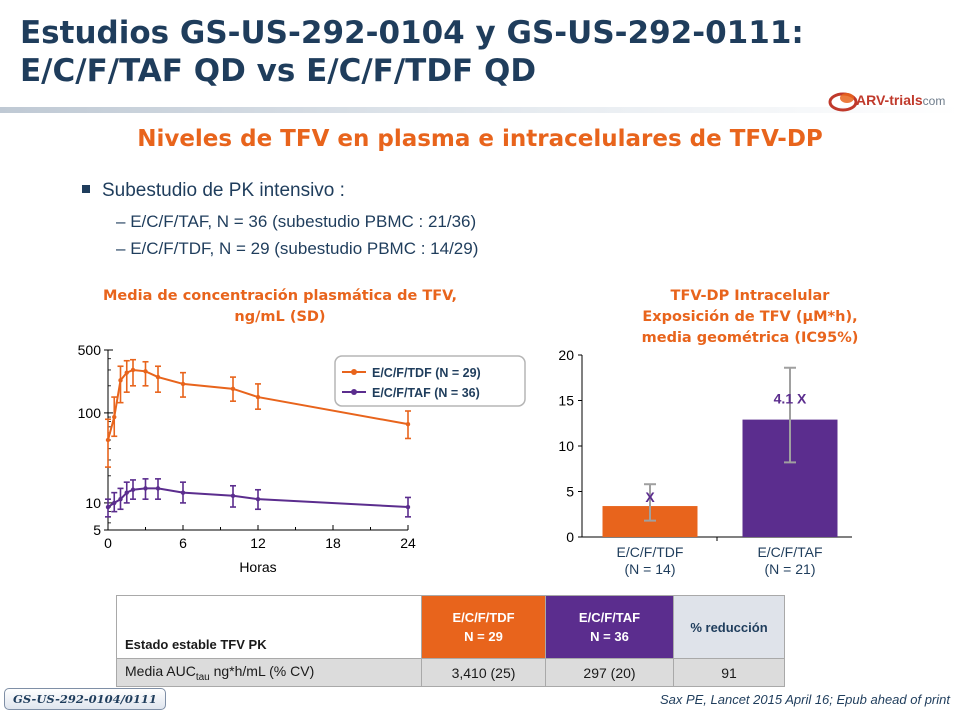 This screenshot has width=960, height=720. I want to click on bar-chart-bars: X 4.1 X, so click(720, 451).